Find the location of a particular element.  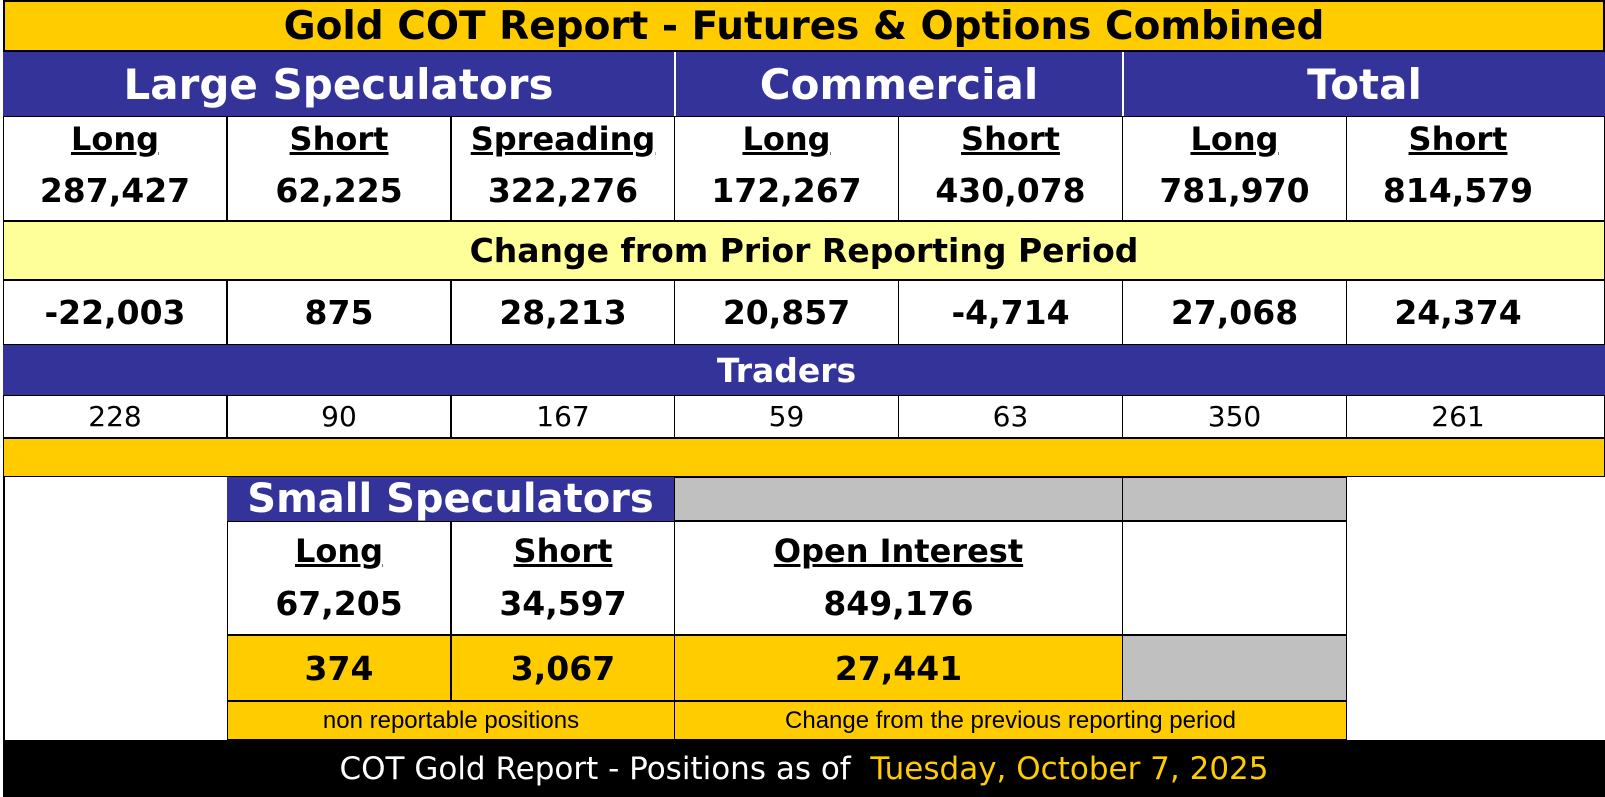

traders-count: 90 is located at coordinates (339, 416).